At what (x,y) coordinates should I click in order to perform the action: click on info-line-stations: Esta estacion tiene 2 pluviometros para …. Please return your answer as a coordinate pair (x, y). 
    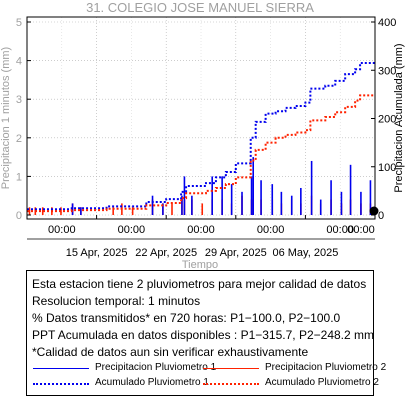
    Looking at the image, I should click on (199, 284).